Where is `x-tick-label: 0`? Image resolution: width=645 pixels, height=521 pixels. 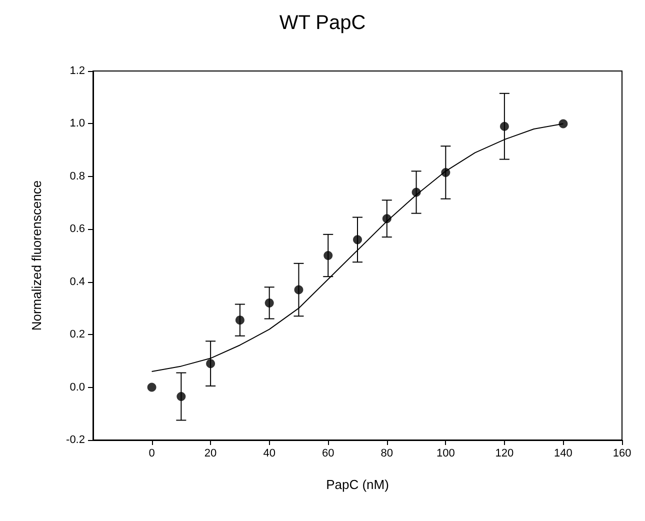
x-tick-label: 0 is located at coordinates (151, 454).